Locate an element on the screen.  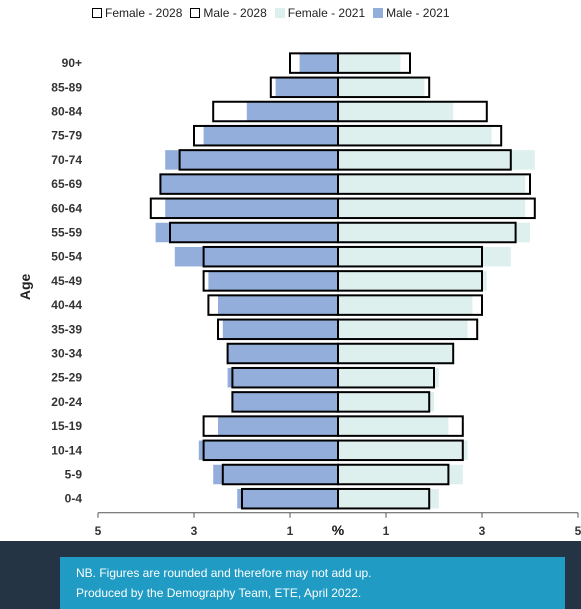
y-tick-label-55-59: 55-59 is located at coordinates (66, 233).